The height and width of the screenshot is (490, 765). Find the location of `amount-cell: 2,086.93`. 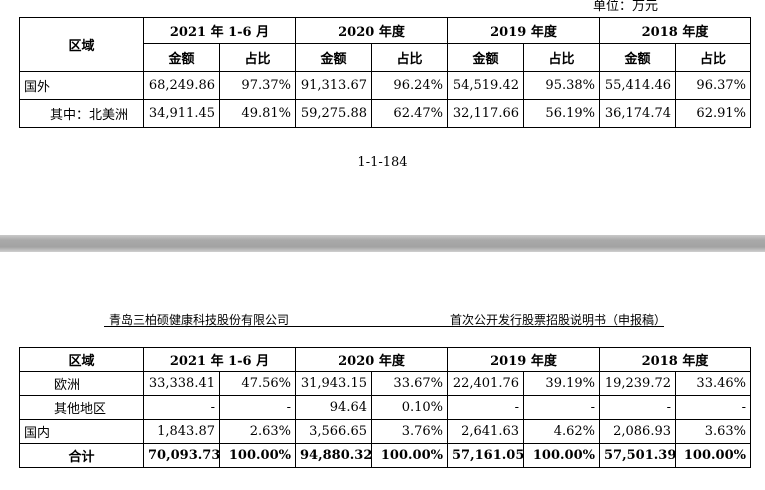

amount-cell: 2,086.93 is located at coordinates (637, 431).